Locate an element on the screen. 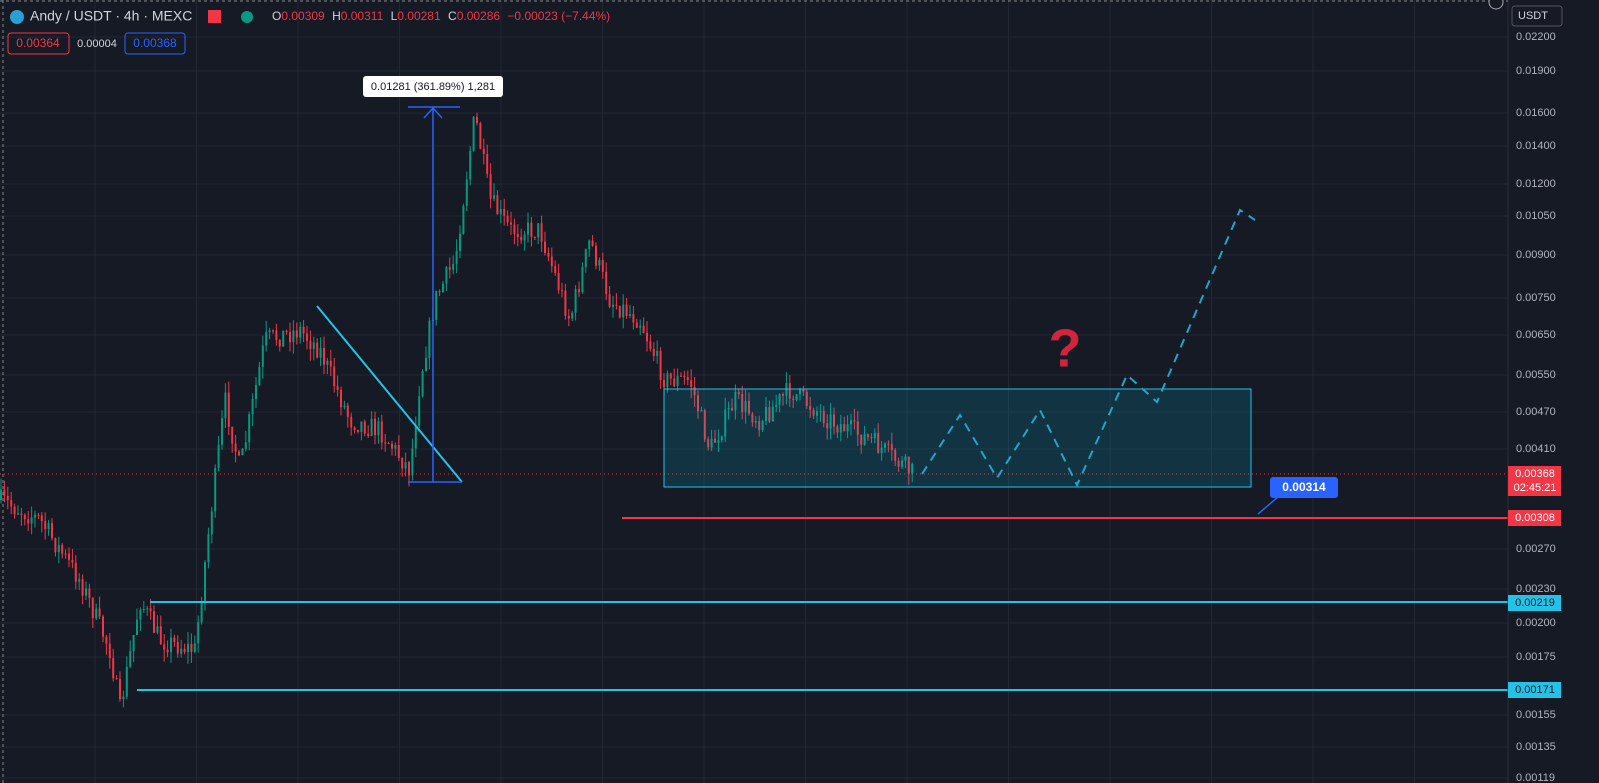 The height and width of the screenshot is (783, 1599). symbol: Andy / USDT · 4h · MEXC is located at coordinates (111, 16).